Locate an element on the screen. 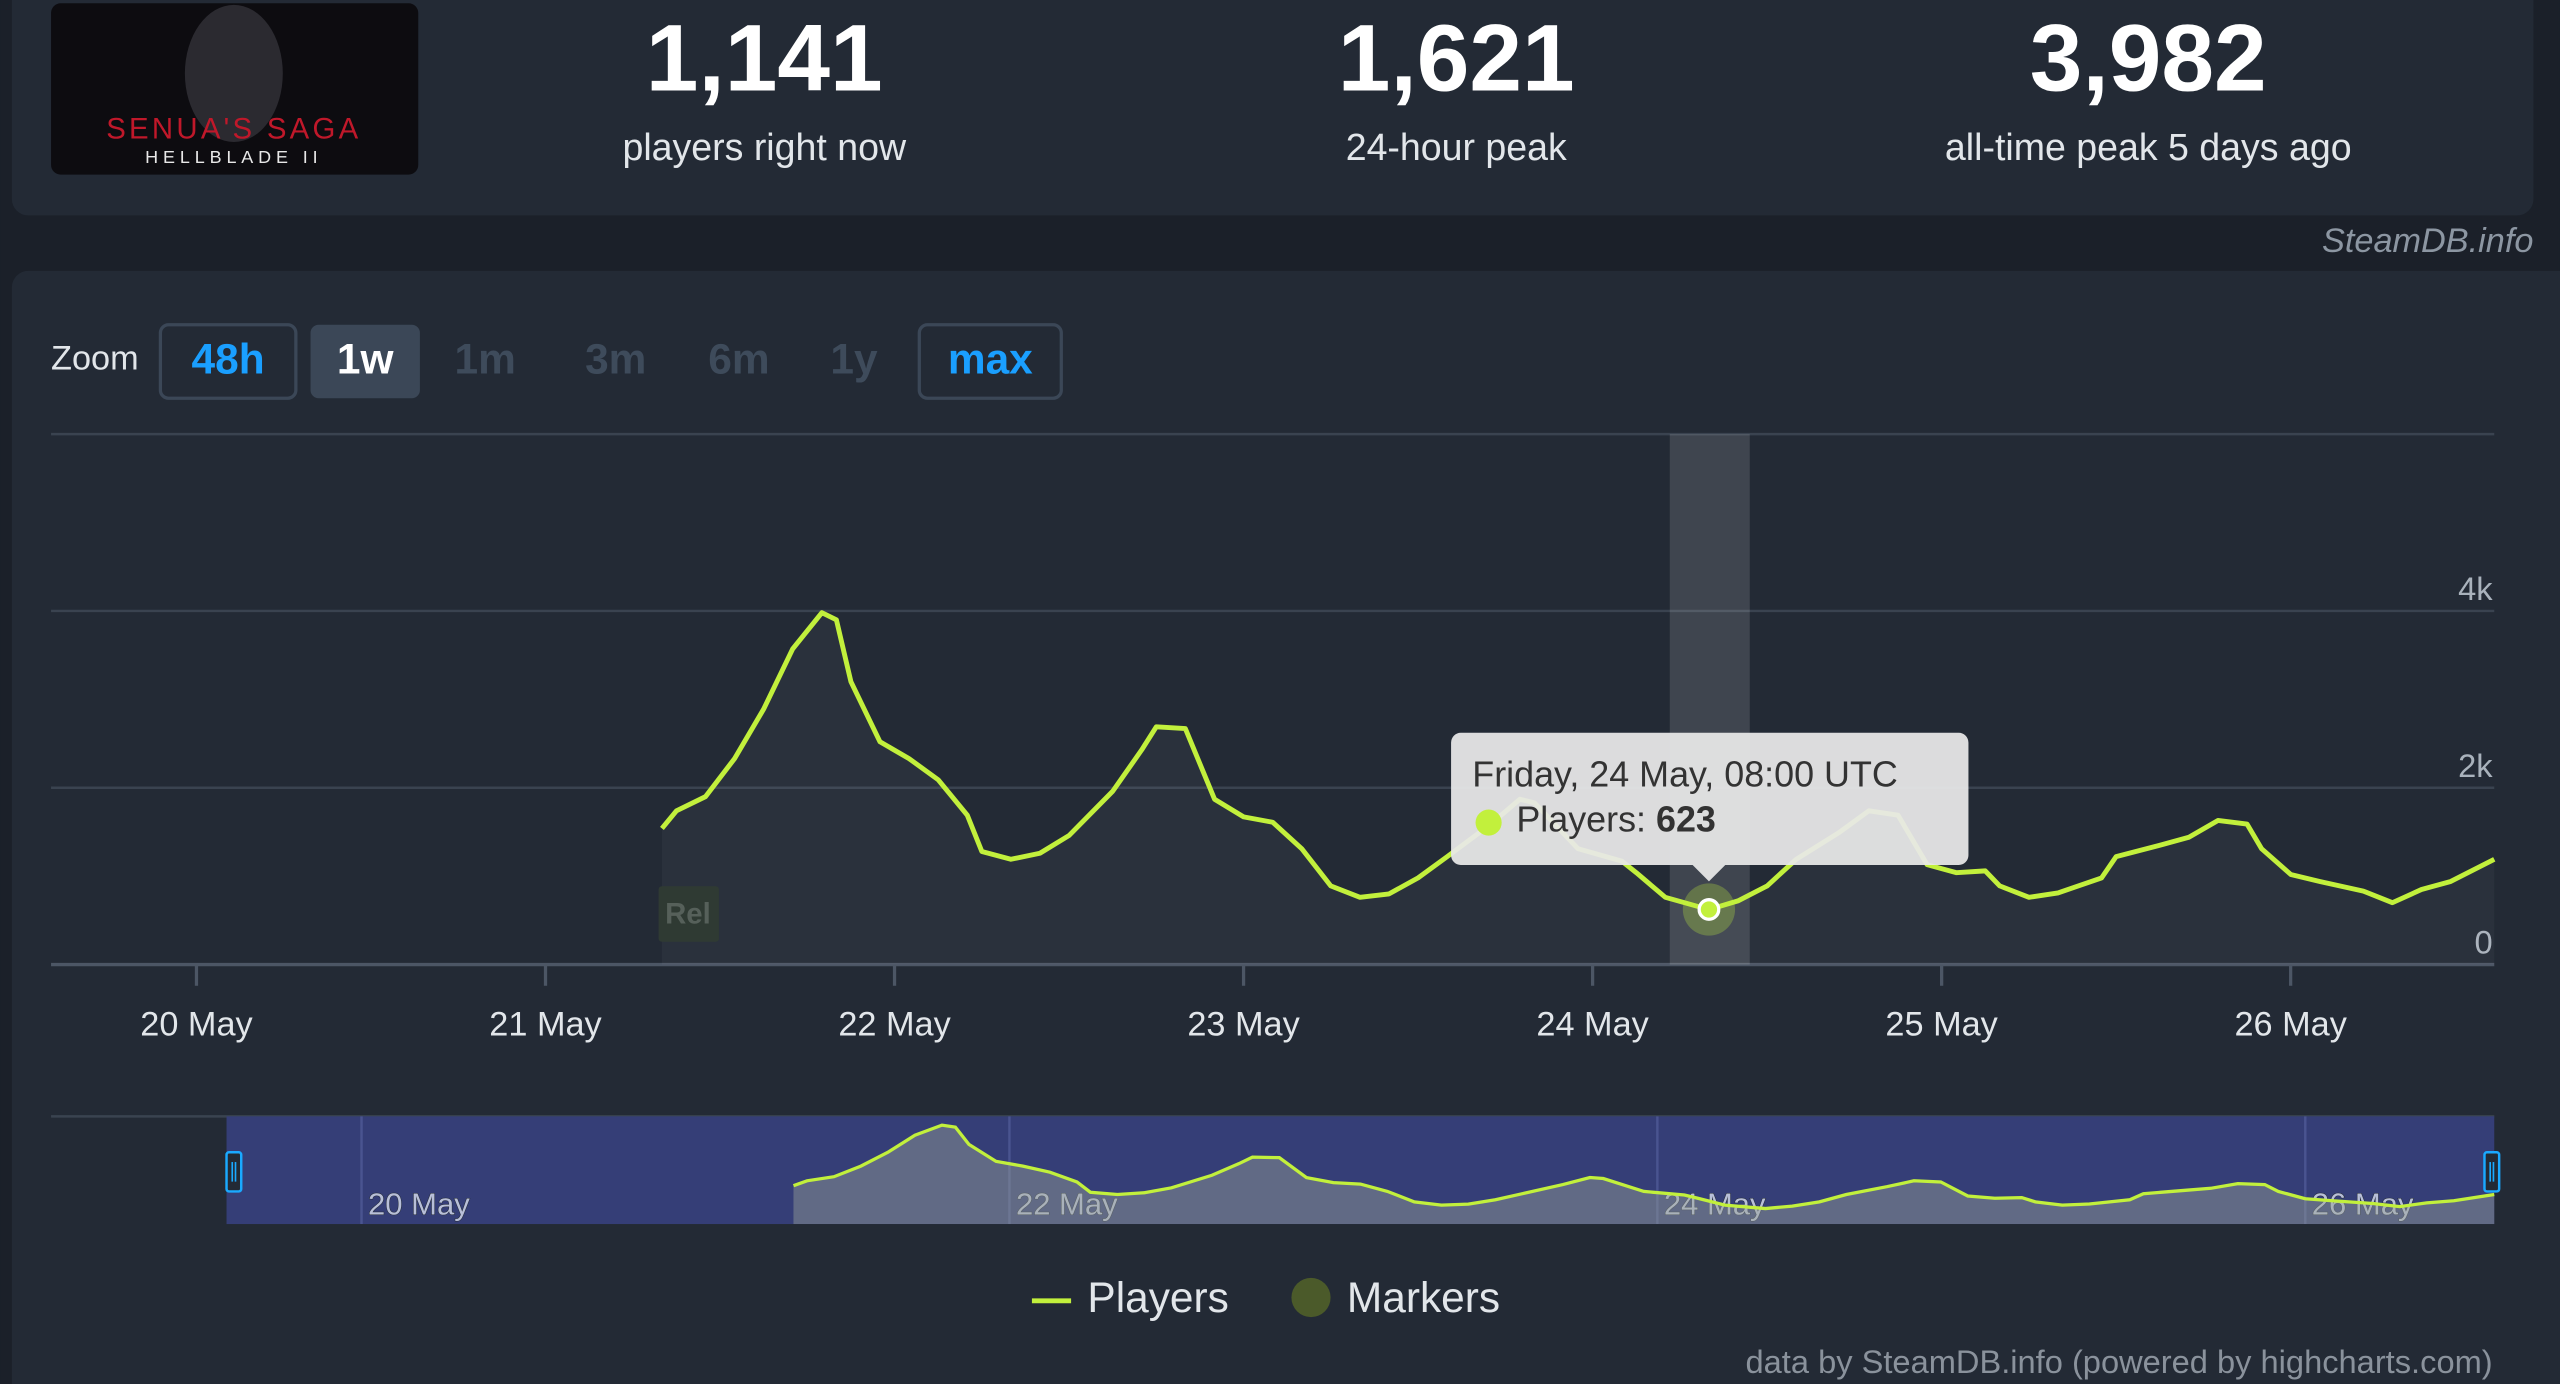  x-tick-label: 26 May is located at coordinates (2290, 1025).